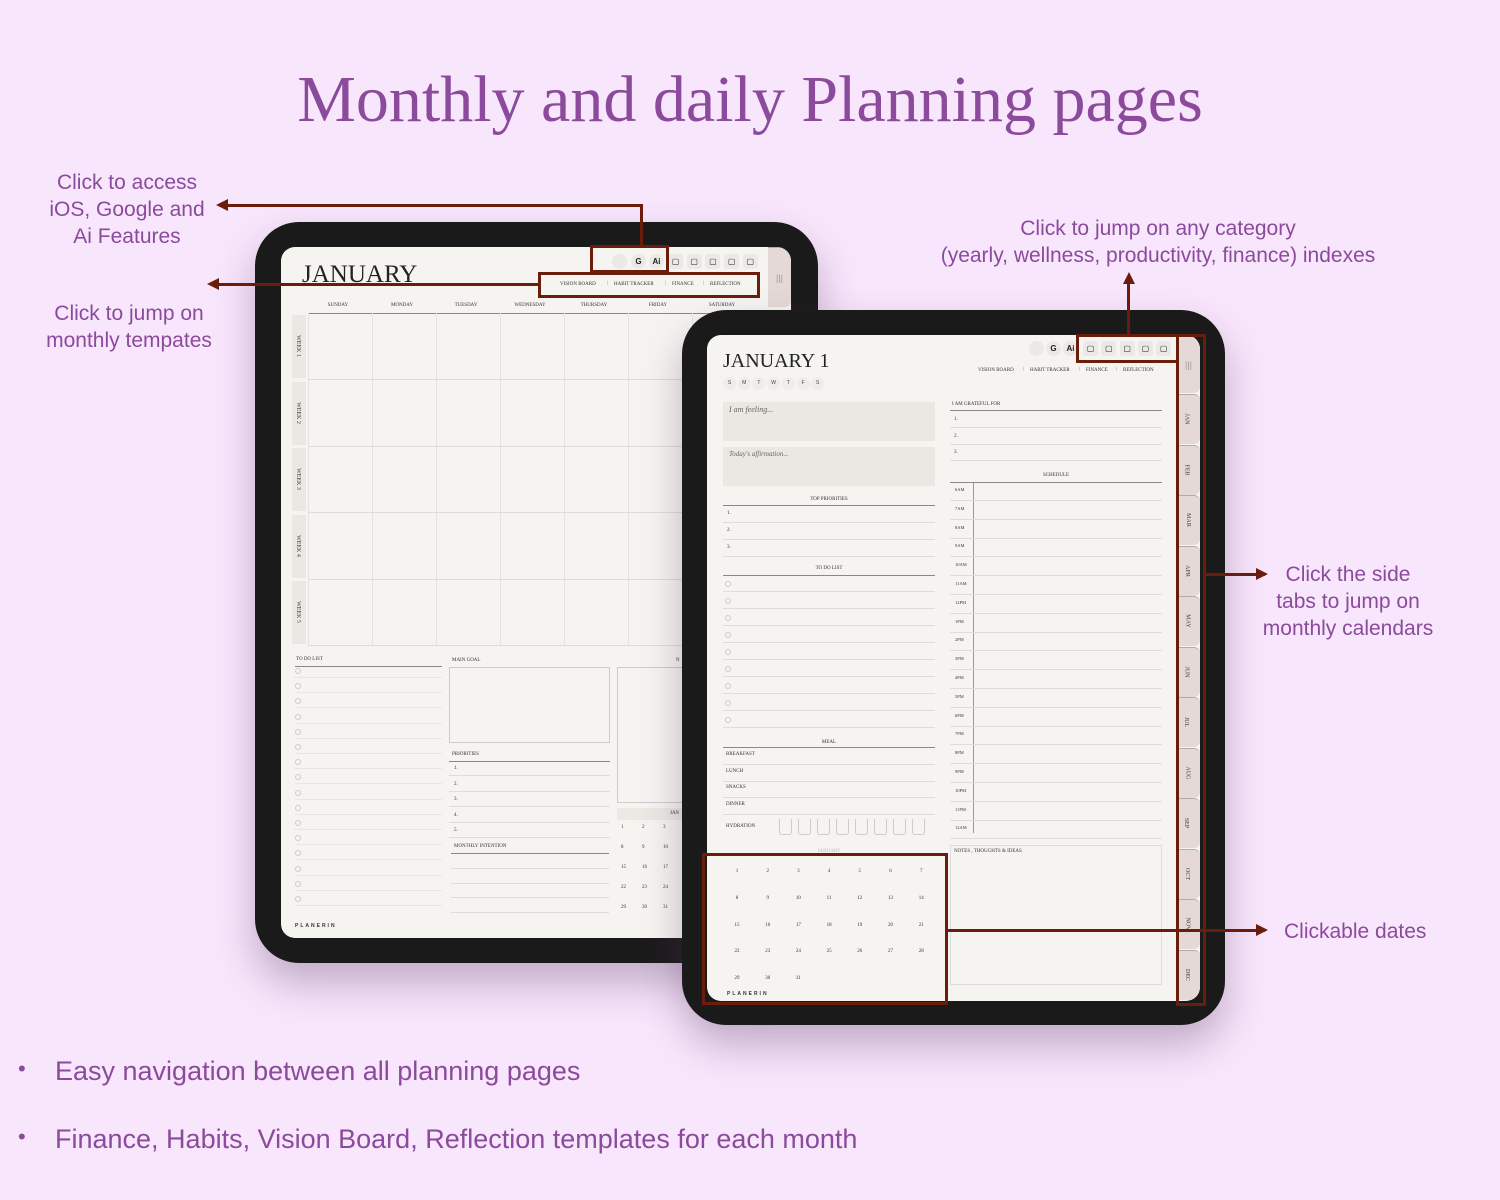 This screenshot has height=1200, width=1500. Describe the element at coordinates (1188, 671) in the screenshot. I see `side-tab-jun` at that location.